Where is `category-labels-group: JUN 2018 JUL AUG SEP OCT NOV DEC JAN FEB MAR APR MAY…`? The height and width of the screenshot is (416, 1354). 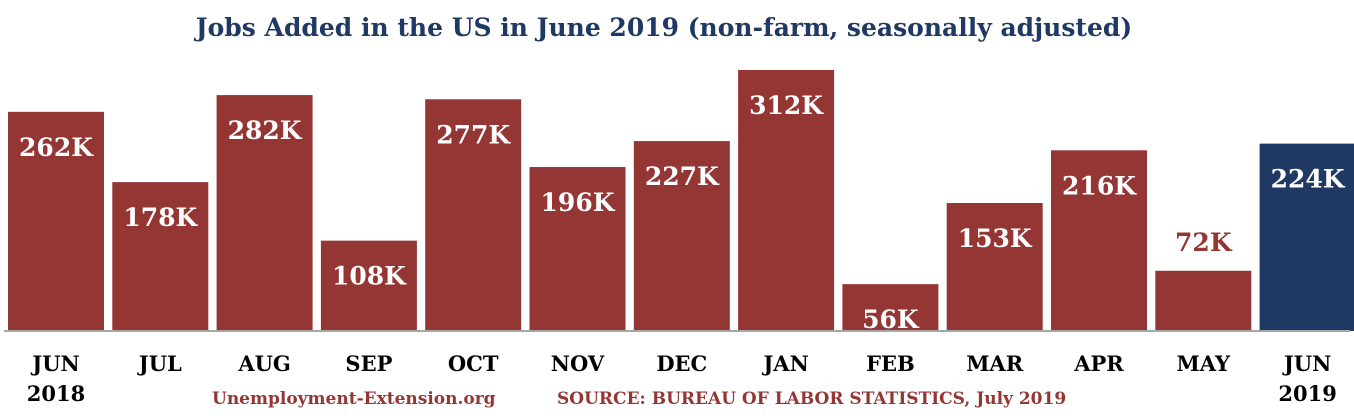
category-labels-group: JUN 2018 JUL AUG SEP OCT NOV DEC JAN FEB MAR APR MAY… is located at coordinates (682, 378).